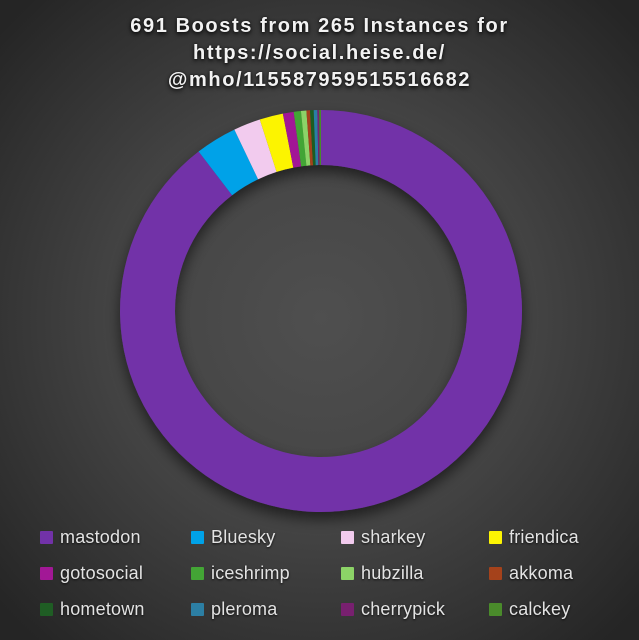 The height and width of the screenshot is (640, 639). What do you see at coordinates (544, 536) in the screenshot?
I see `legend-label-friendica: friendica` at bounding box center [544, 536].